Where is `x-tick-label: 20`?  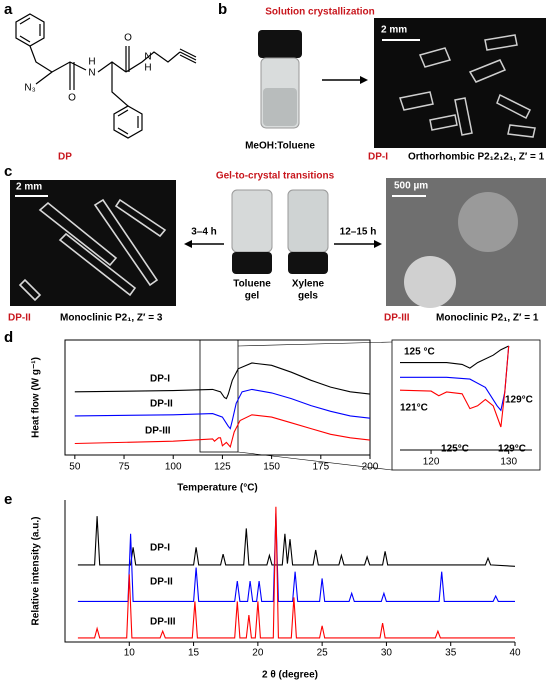 x-tick-label: 20 is located at coordinates (258, 653).